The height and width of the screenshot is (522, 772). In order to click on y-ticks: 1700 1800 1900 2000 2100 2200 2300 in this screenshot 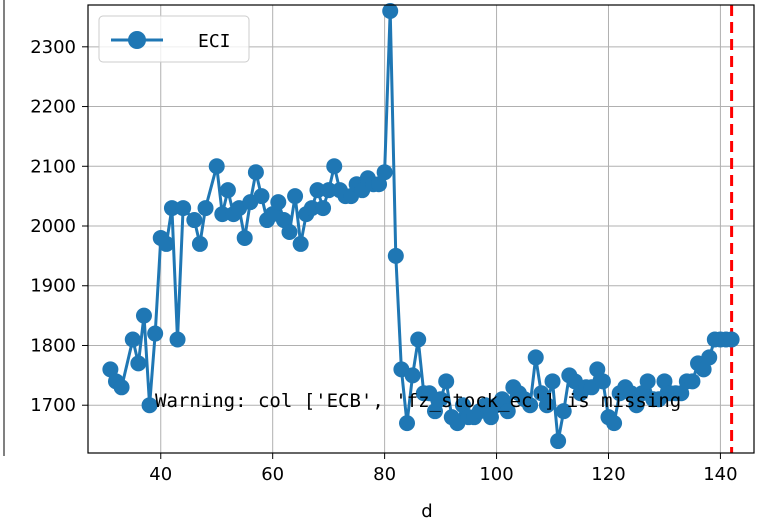, I will do `click(59, 226)`.